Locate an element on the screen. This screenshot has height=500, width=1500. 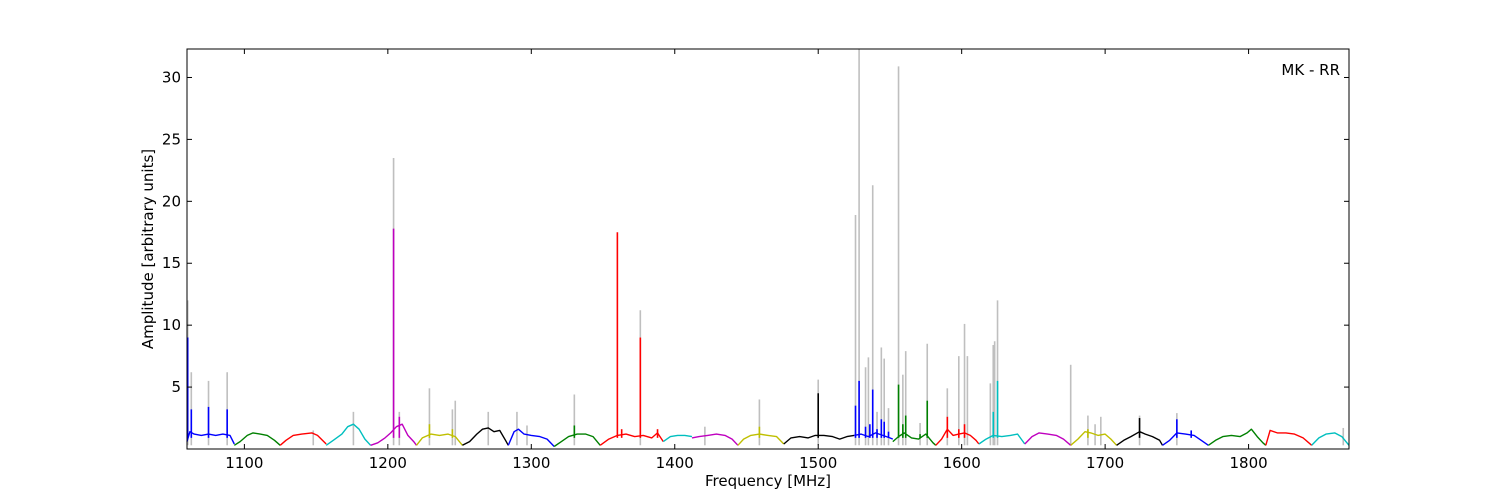
plot-annotation: MK - RR is located at coordinates (1310, 70).